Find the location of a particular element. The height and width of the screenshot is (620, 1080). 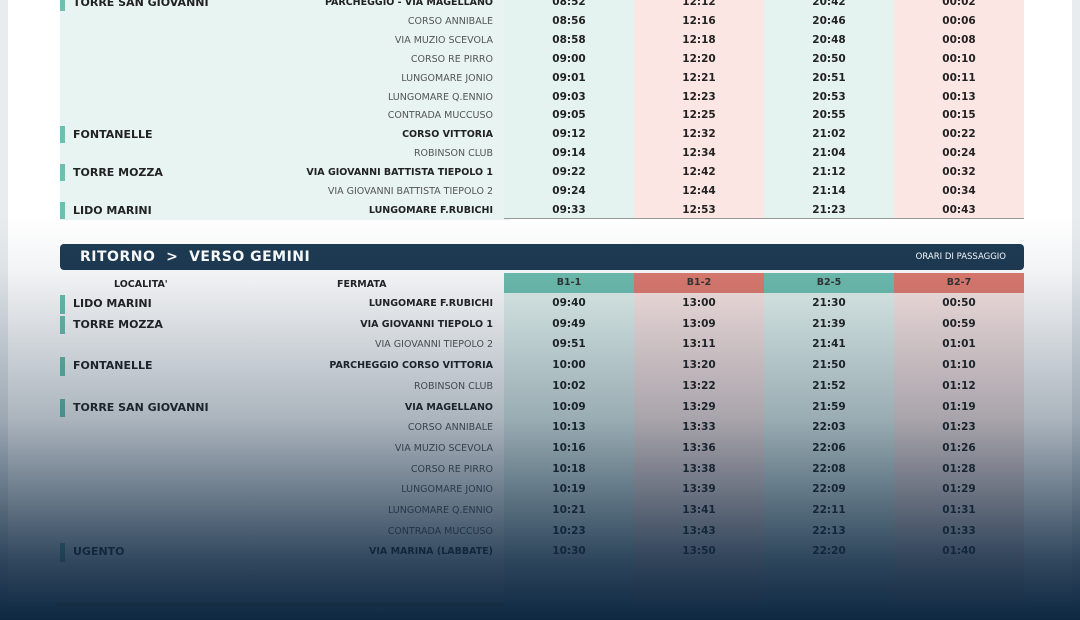

time: 21:52 is located at coordinates (829, 385).